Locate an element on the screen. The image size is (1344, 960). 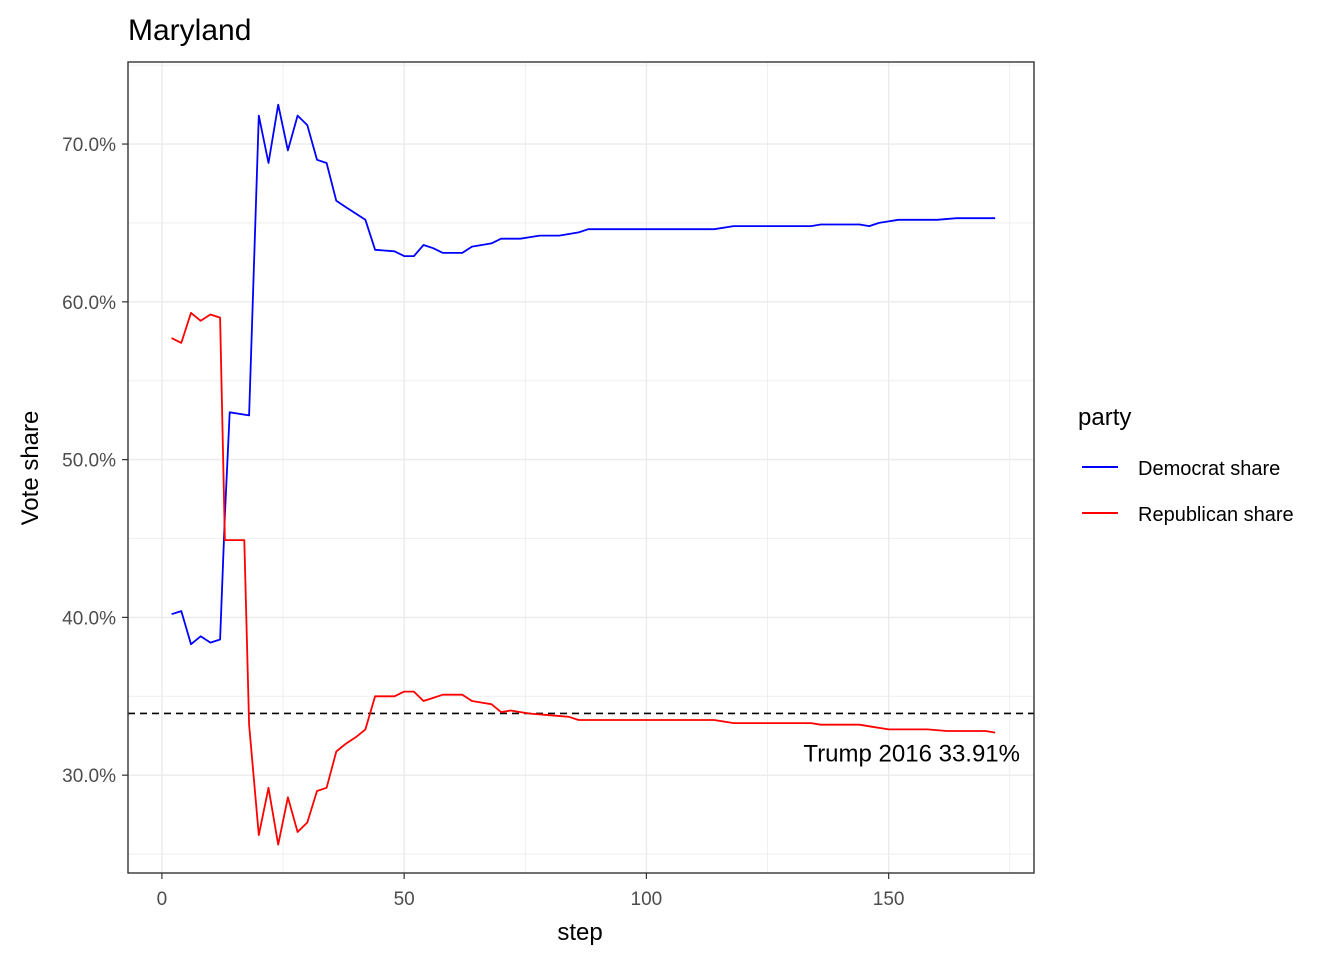
chart-title: Maryland is located at coordinates (189, 30).